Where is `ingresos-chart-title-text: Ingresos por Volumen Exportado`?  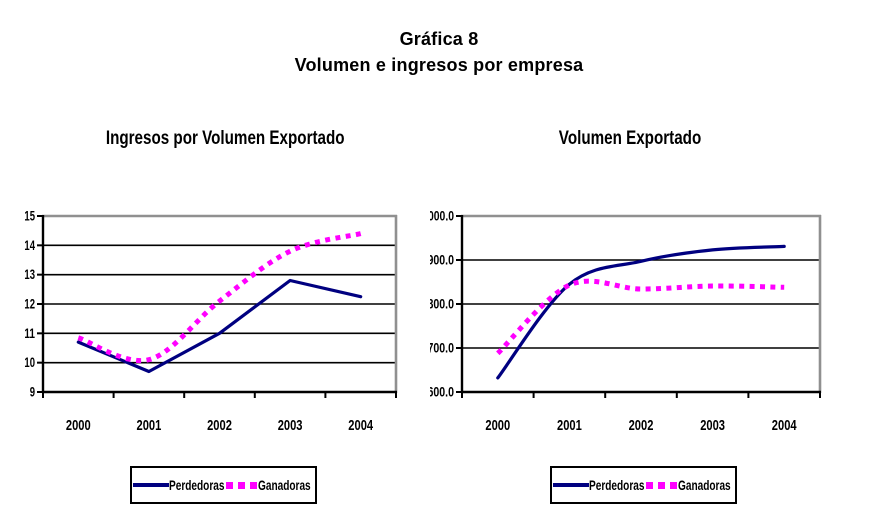 ingresos-chart-title-text: Ingresos por Volumen Exportado is located at coordinates (225, 138).